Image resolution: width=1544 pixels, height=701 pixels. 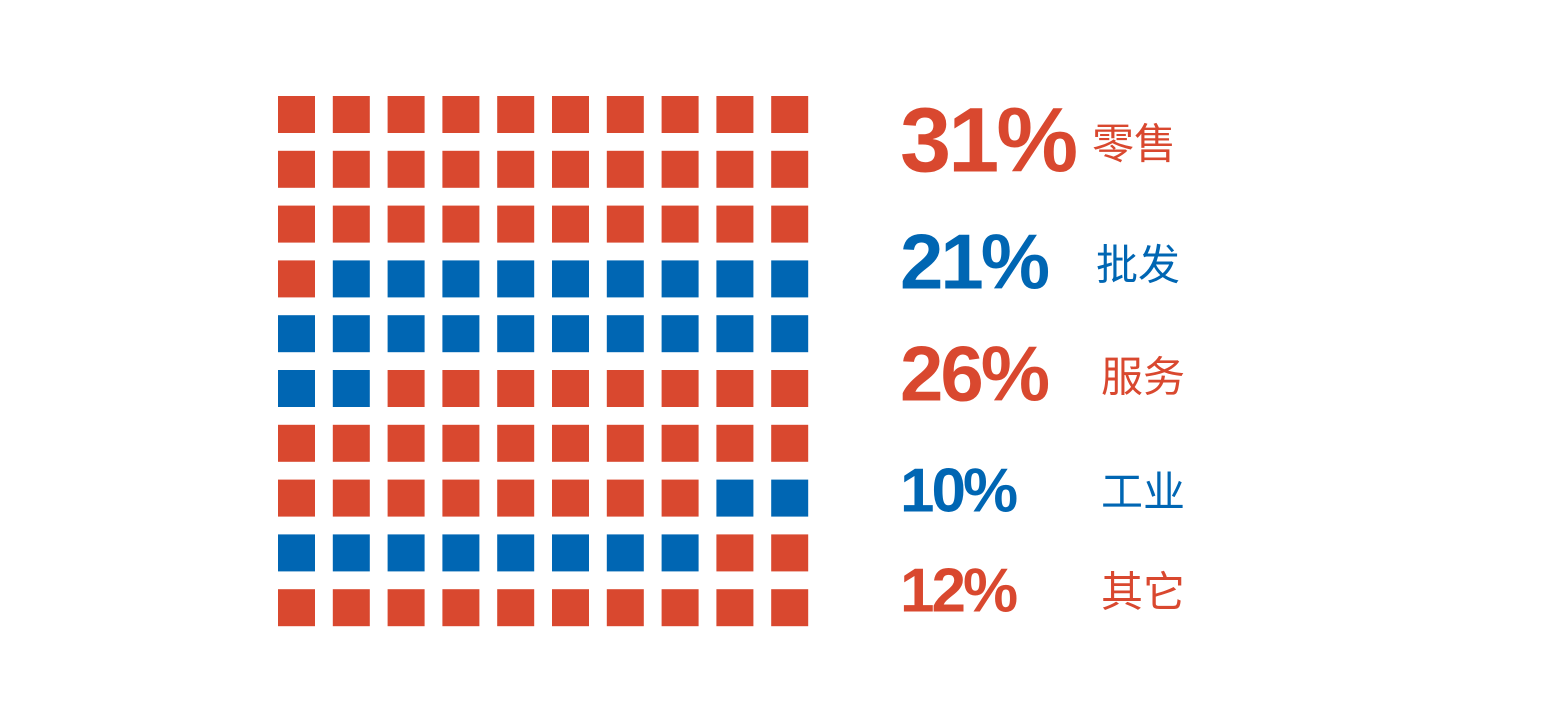 I want to click on value-label: 12%, so click(x=958, y=590).